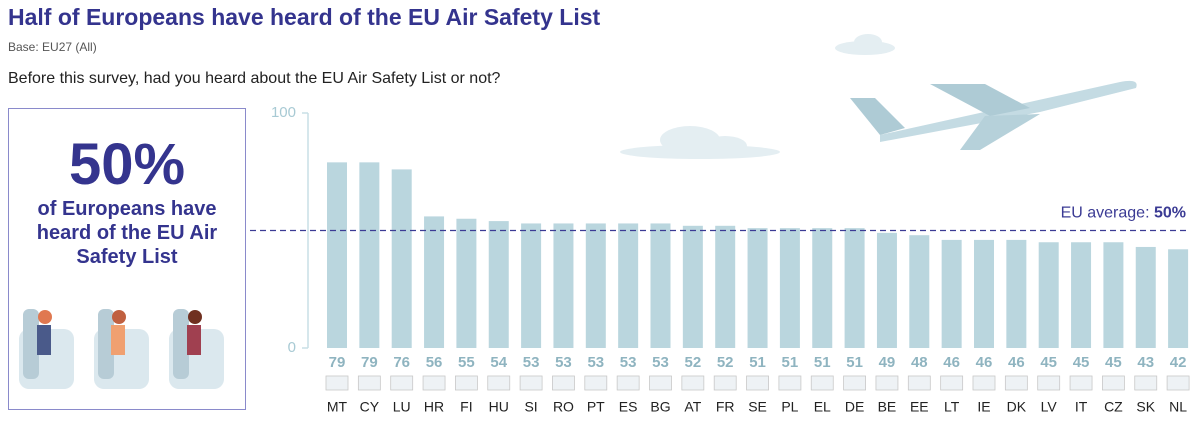 This screenshot has width=1200, height=427. Describe the element at coordinates (887, 407) in the screenshot. I see `x-tick-label: BE` at that location.